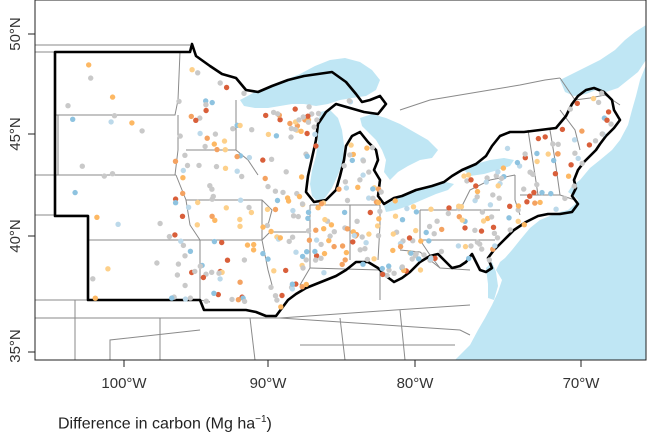  What do you see at coordinates (261, 419) in the screenshot?
I see `caption-superscript: −1` at bounding box center [261, 419].